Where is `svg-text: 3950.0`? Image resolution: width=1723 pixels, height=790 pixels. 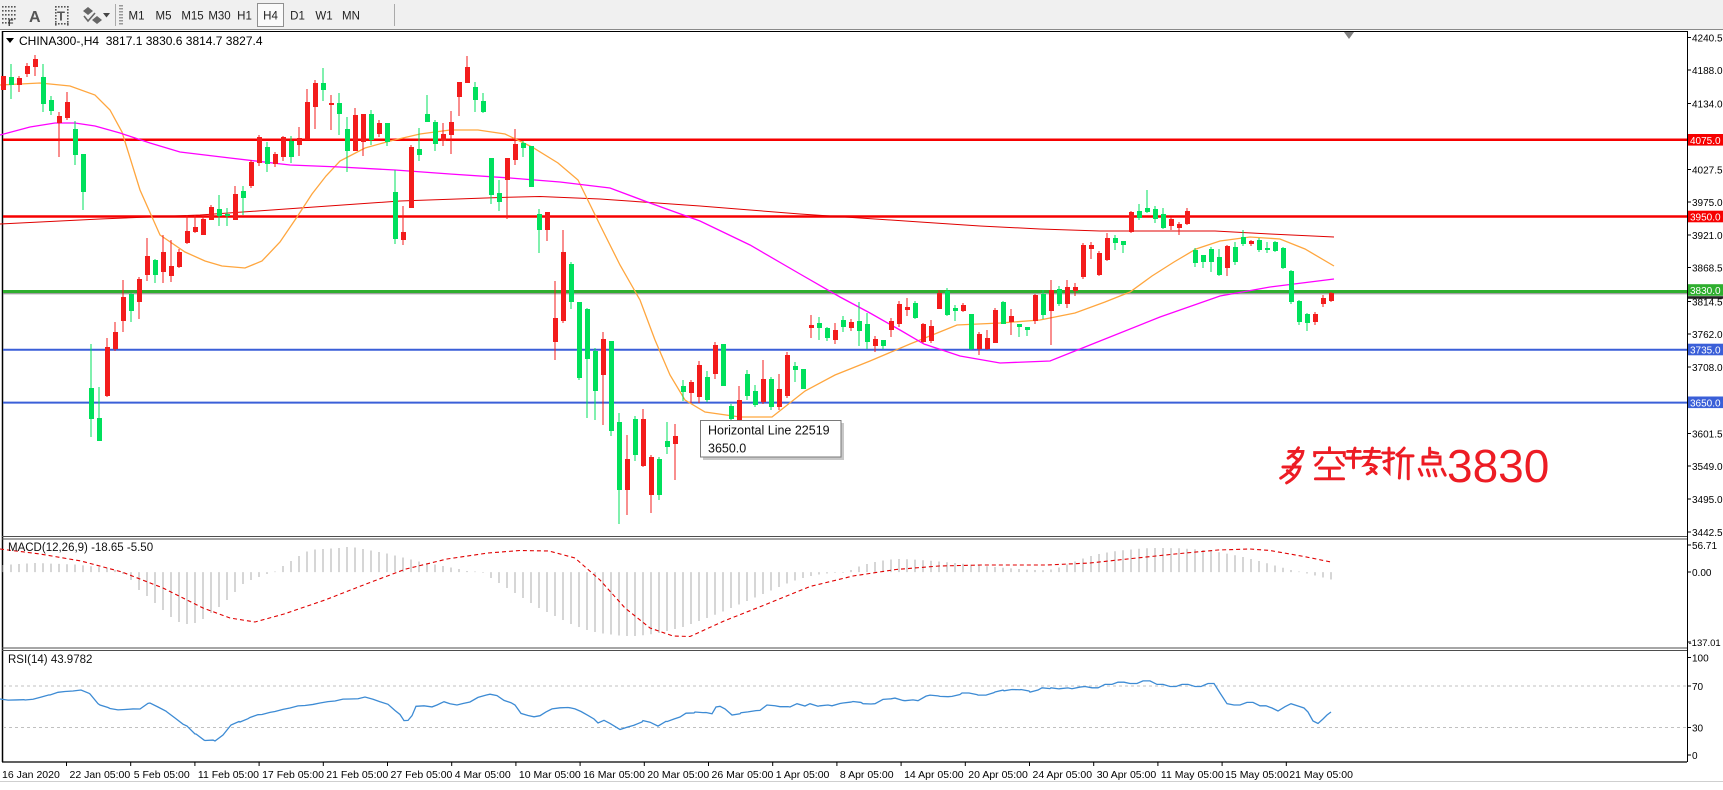
svg-text: 3950.0 is located at coordinates (1705, 218).